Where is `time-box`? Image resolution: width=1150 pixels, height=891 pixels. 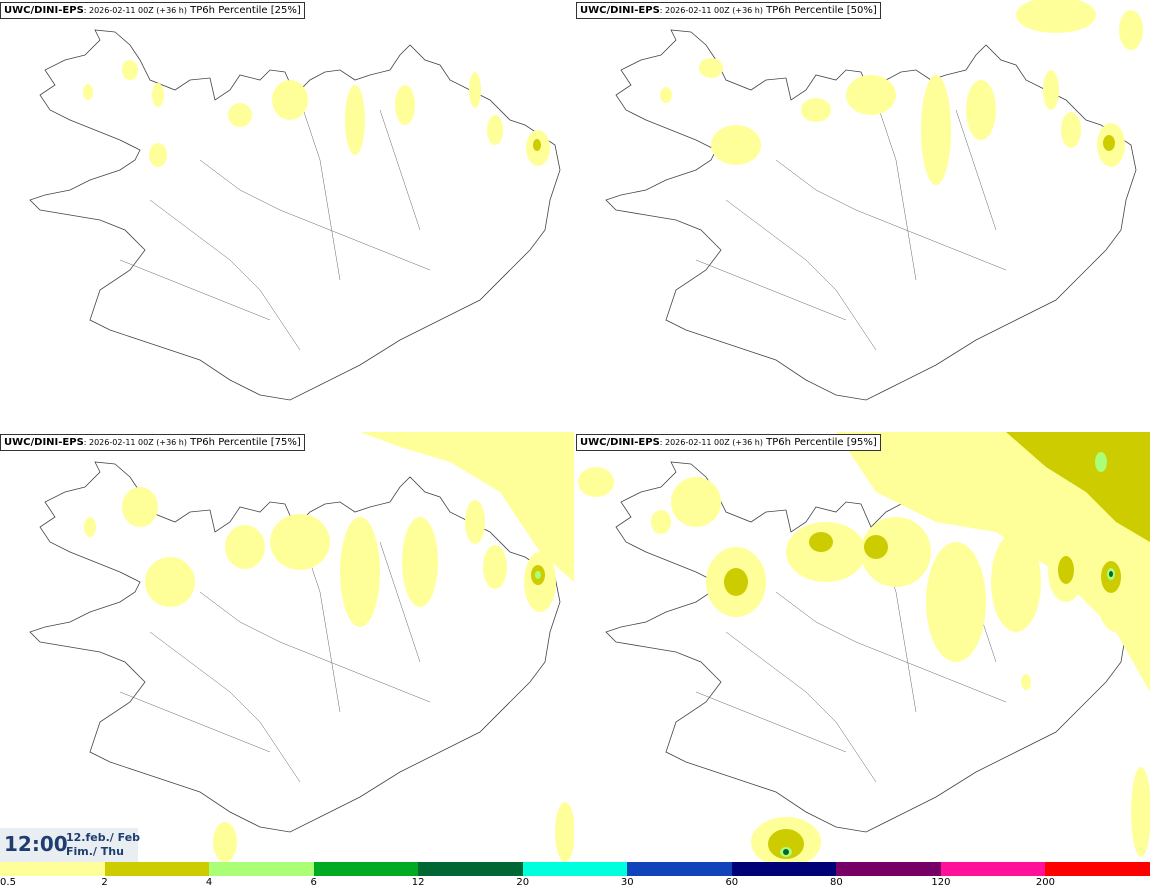
time-box is located at coordinates (69, 845).